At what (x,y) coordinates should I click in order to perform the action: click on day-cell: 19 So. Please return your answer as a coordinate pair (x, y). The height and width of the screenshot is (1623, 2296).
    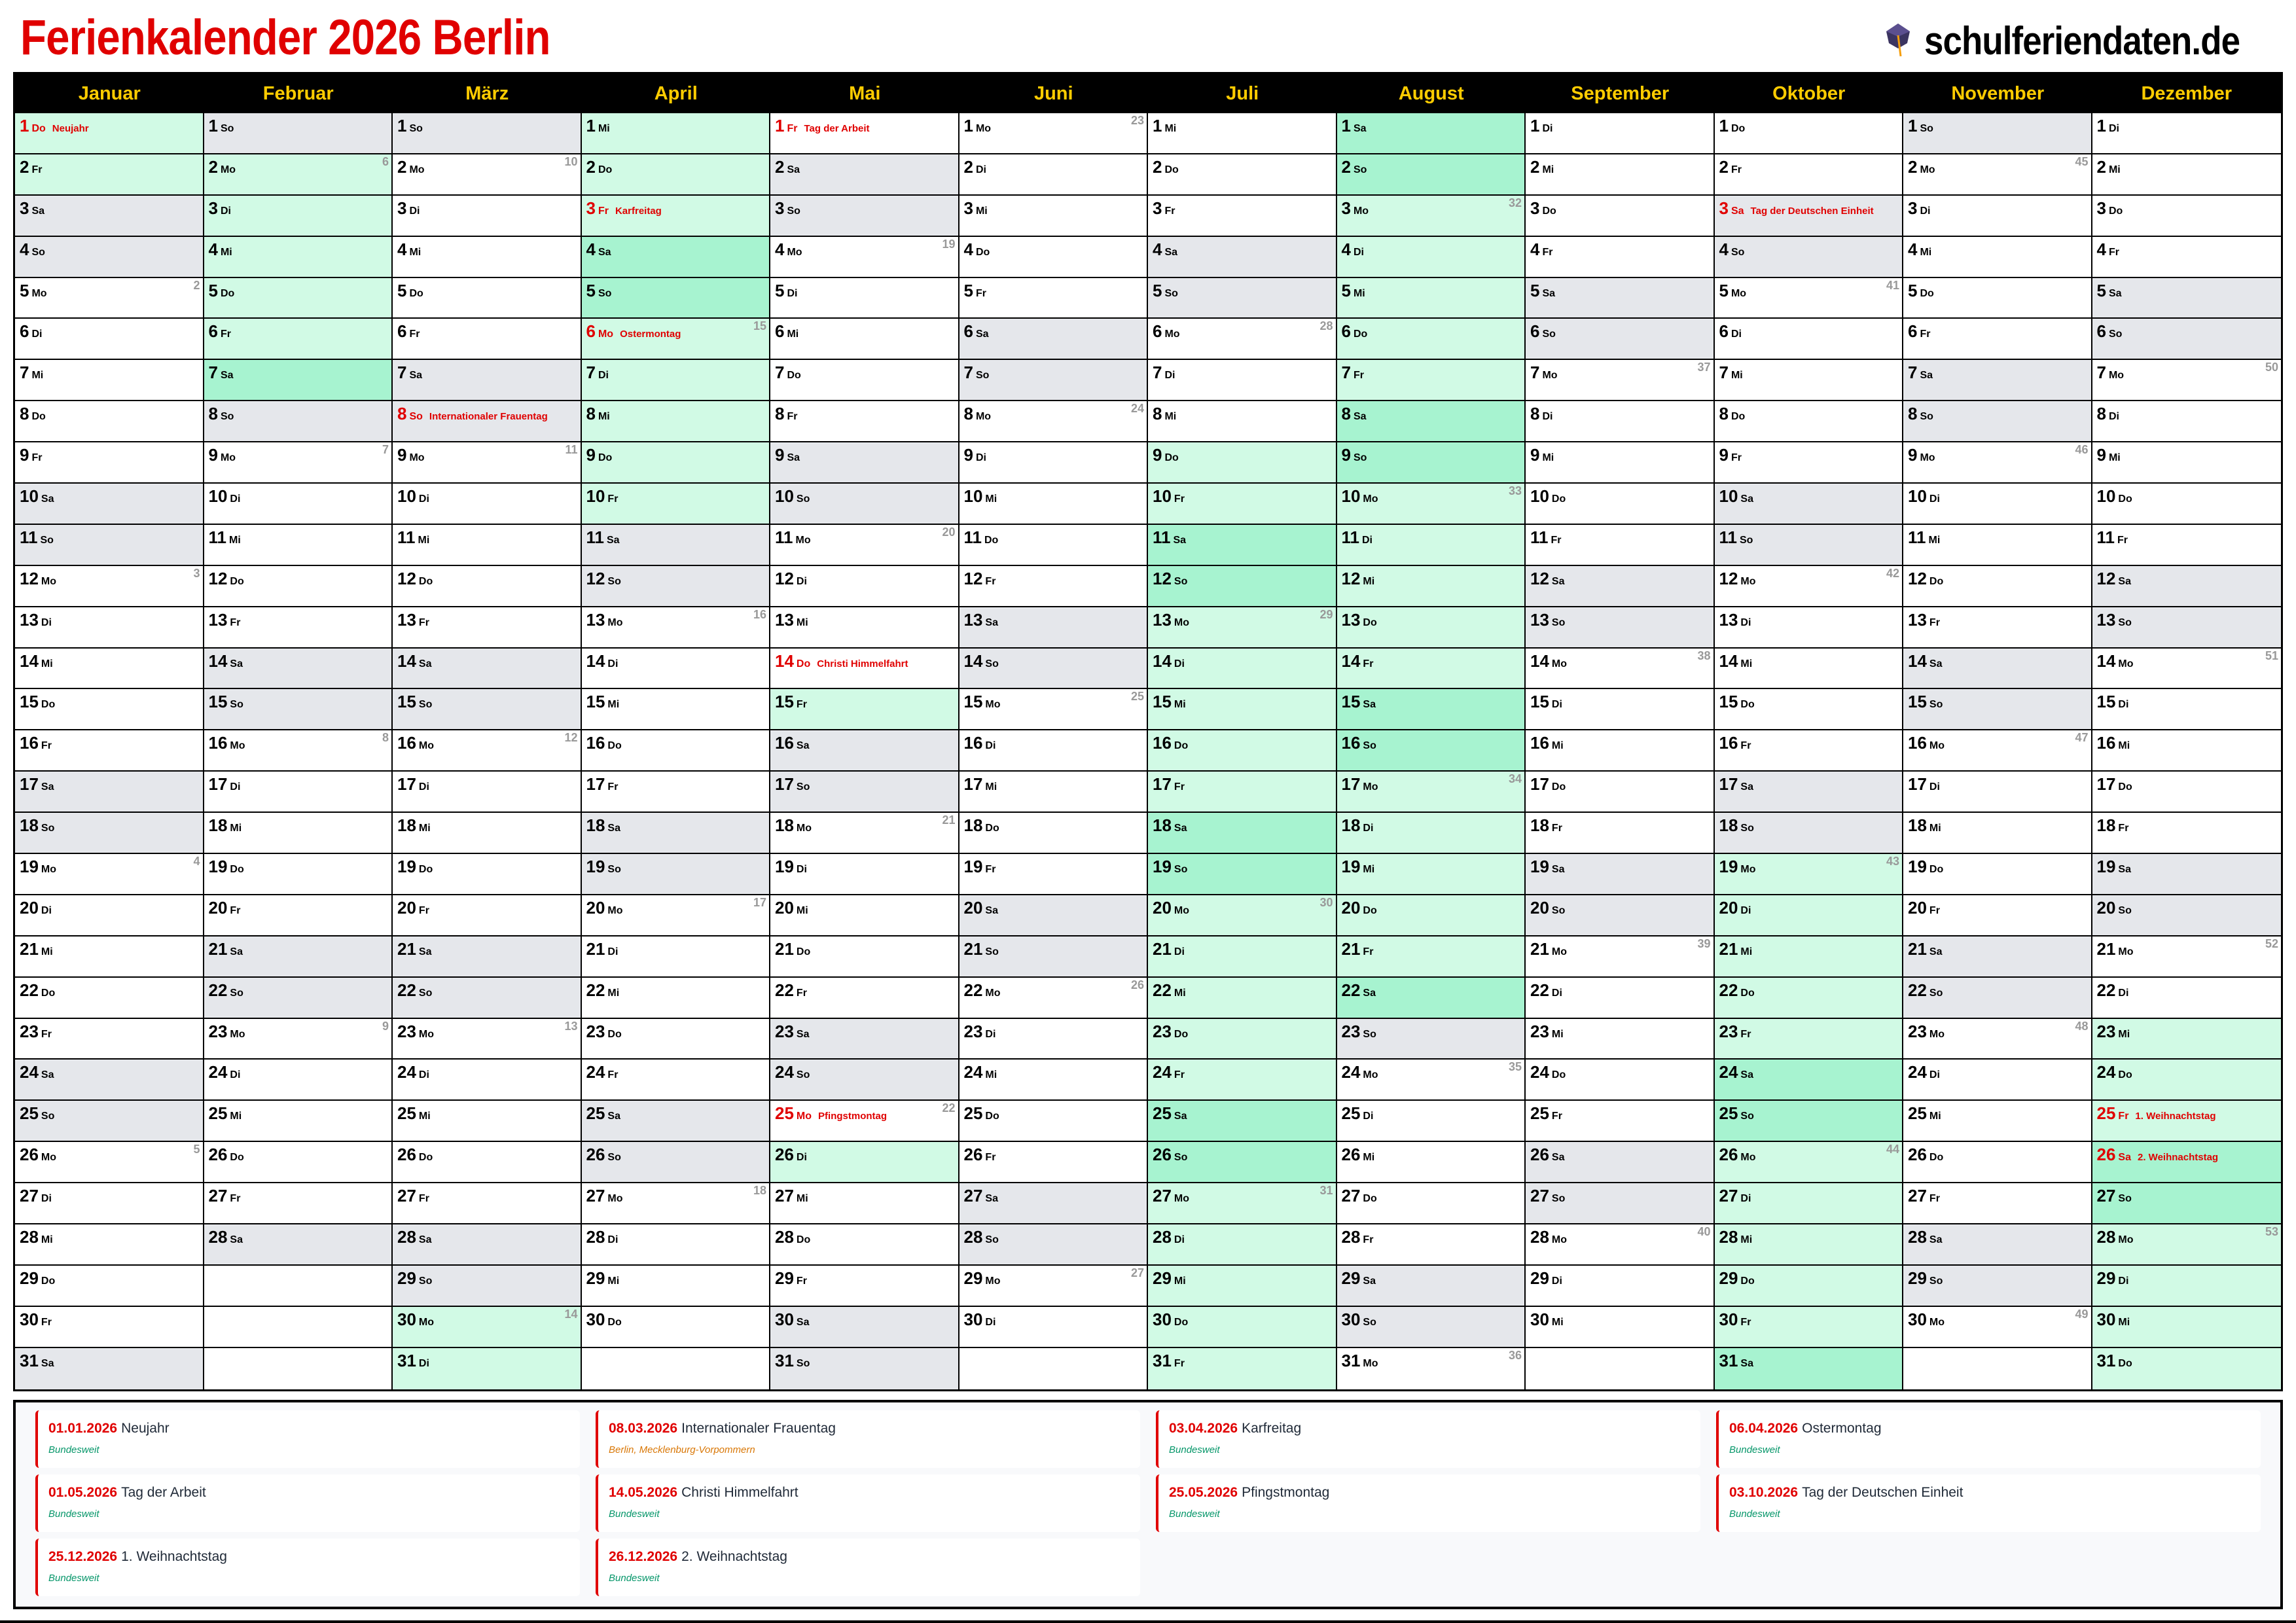
    Looking at the image, I should click on (675, 874).